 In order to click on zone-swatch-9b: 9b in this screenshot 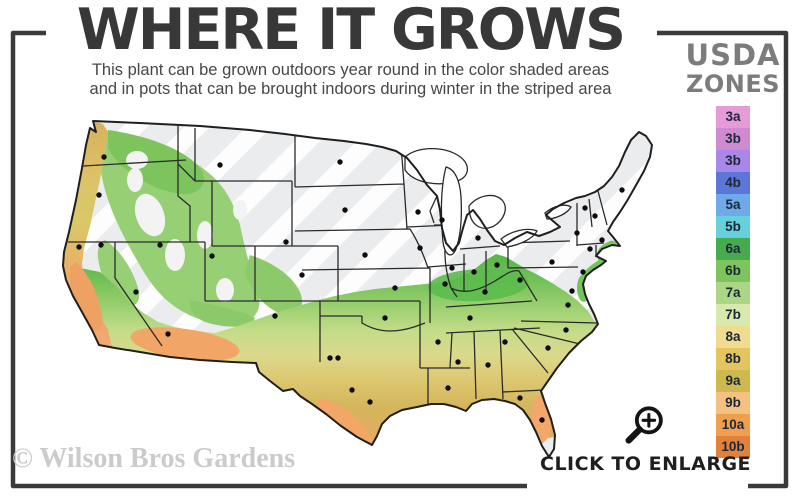, I will do `click(733, 403)`.